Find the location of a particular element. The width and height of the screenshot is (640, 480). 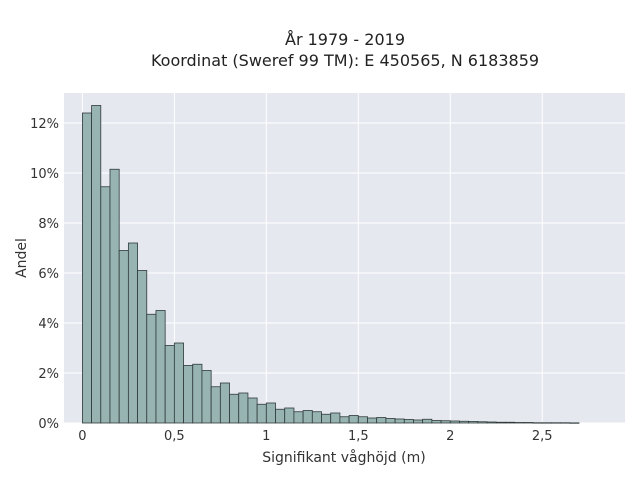

y-axis-ticks: 0% 2% 4% 6% 8% 10% 12% is located at coordinates (44, 274).